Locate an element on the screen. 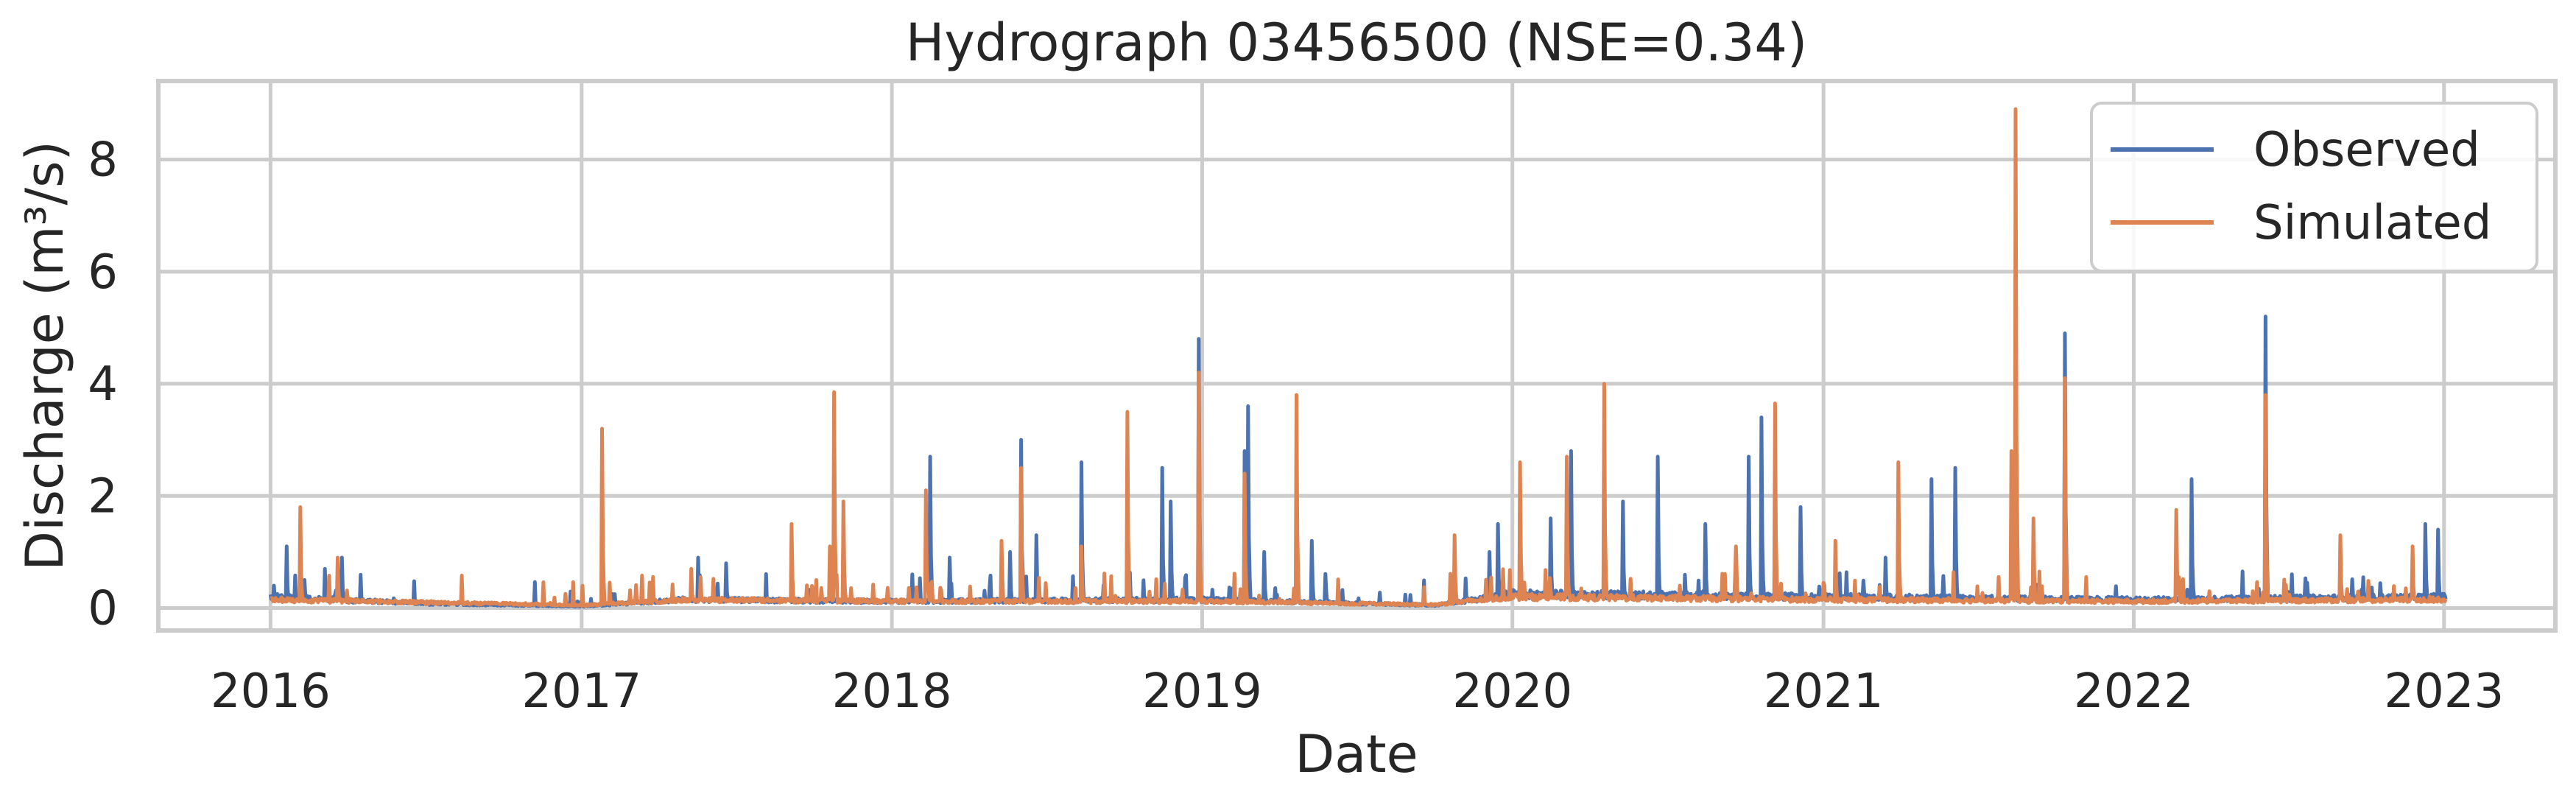  x-tick-label: 2020 is located at coordinates (1512, 691).